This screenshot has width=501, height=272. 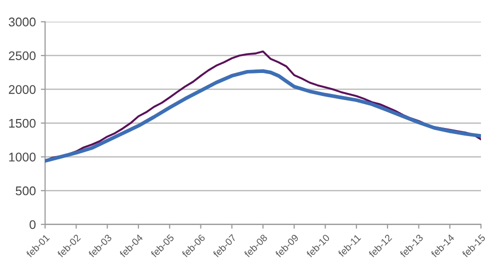 I want to click on y-tick-label: 3000, so click(x=22, y=22).